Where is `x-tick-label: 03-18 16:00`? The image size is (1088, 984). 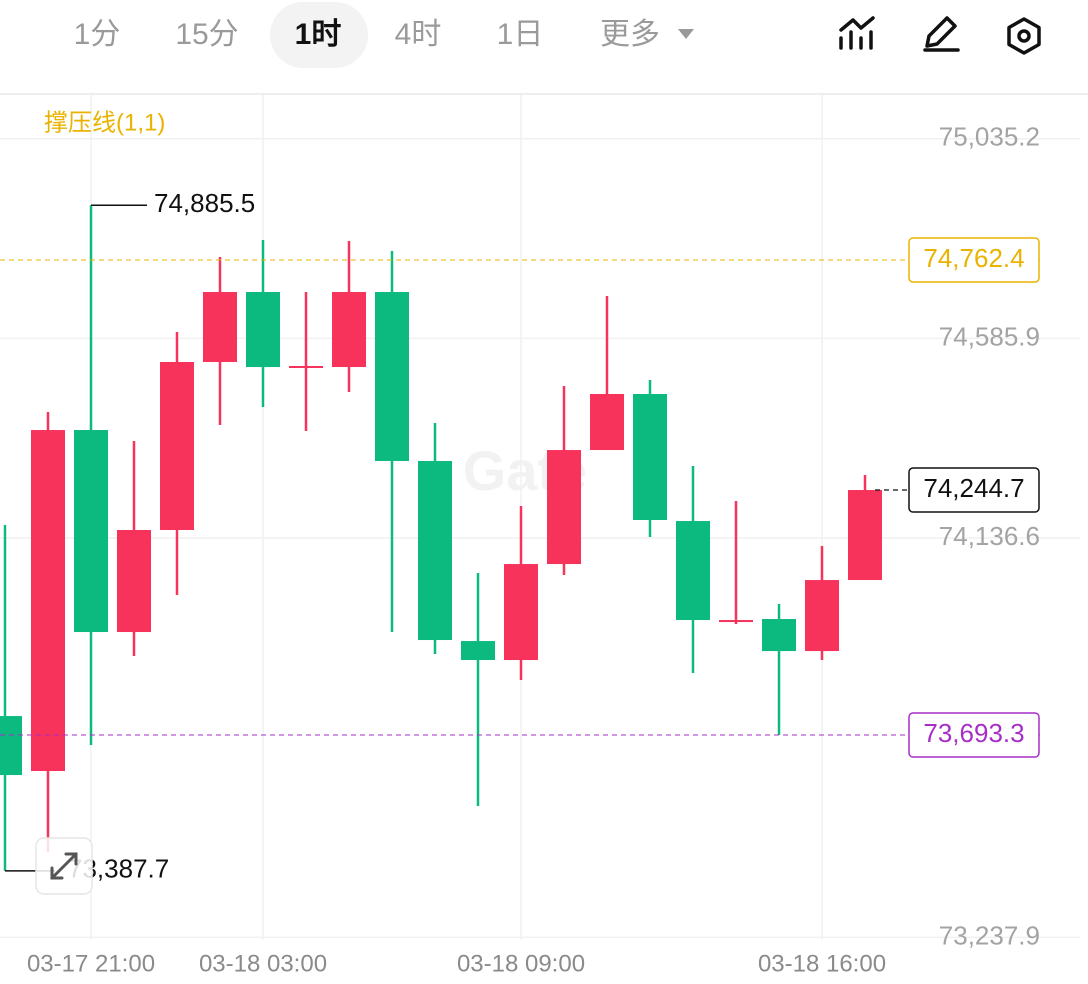
x-tick-label: 03-18 16:00 is located at coordinates (822, 963).